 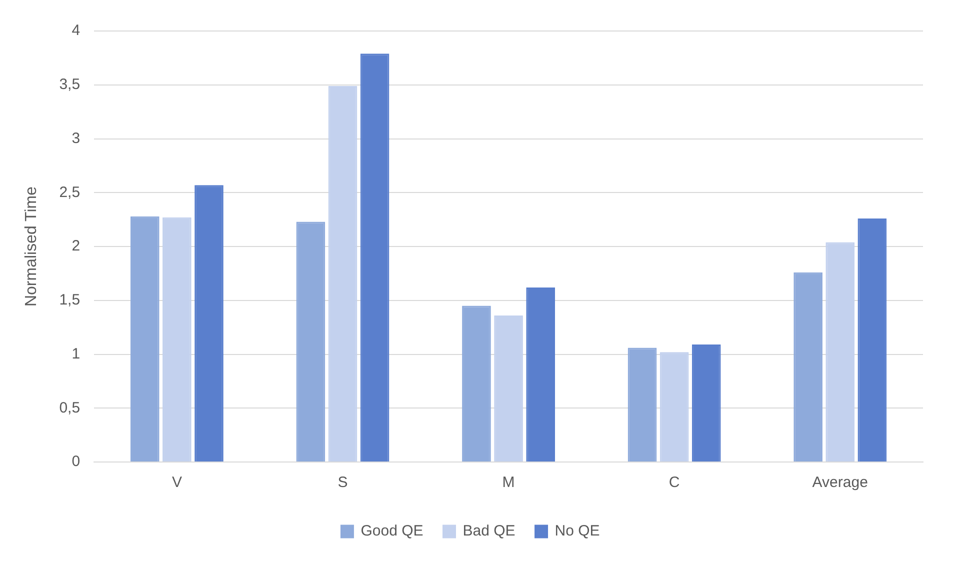 What do you see at coordinates (76, 31) in the screenshot?
I see `y-tick-label: 4` at bounding box center [76, 31].